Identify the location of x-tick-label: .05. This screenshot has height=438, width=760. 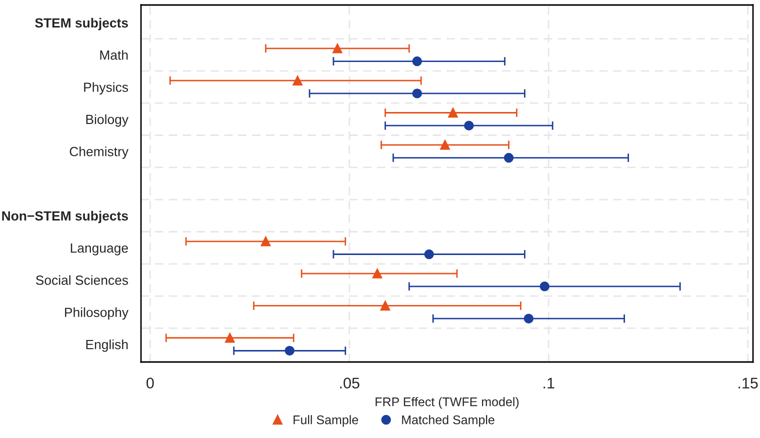
(350, 383).